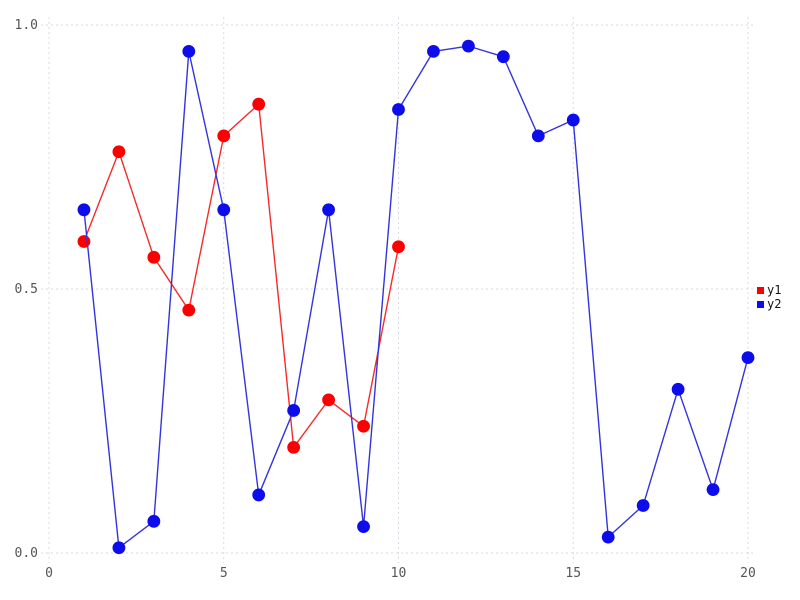 The image size is (800, 600). What do you see at coordinates (774, 290) in the screenshot?
I see `legend-label-y1: y1` at bounding box center [774, 290].